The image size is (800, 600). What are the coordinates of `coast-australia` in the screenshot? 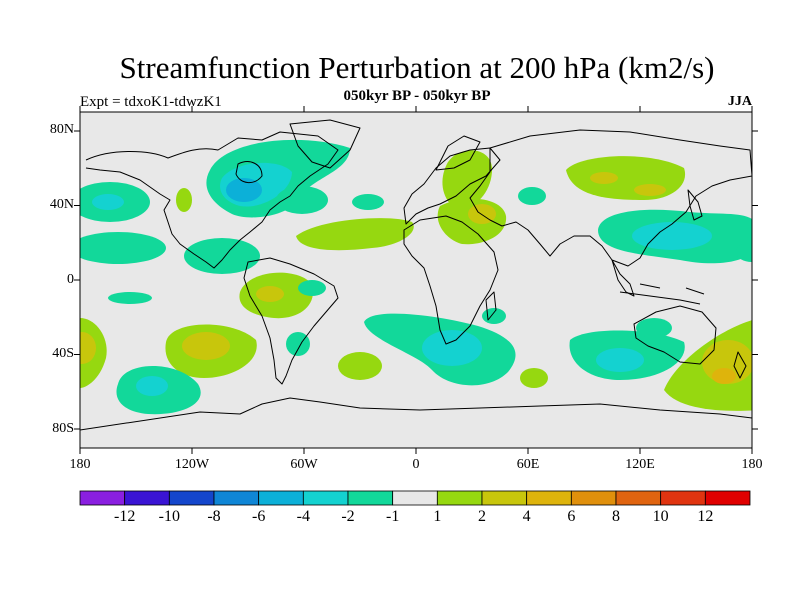 It's located at (675, 335).